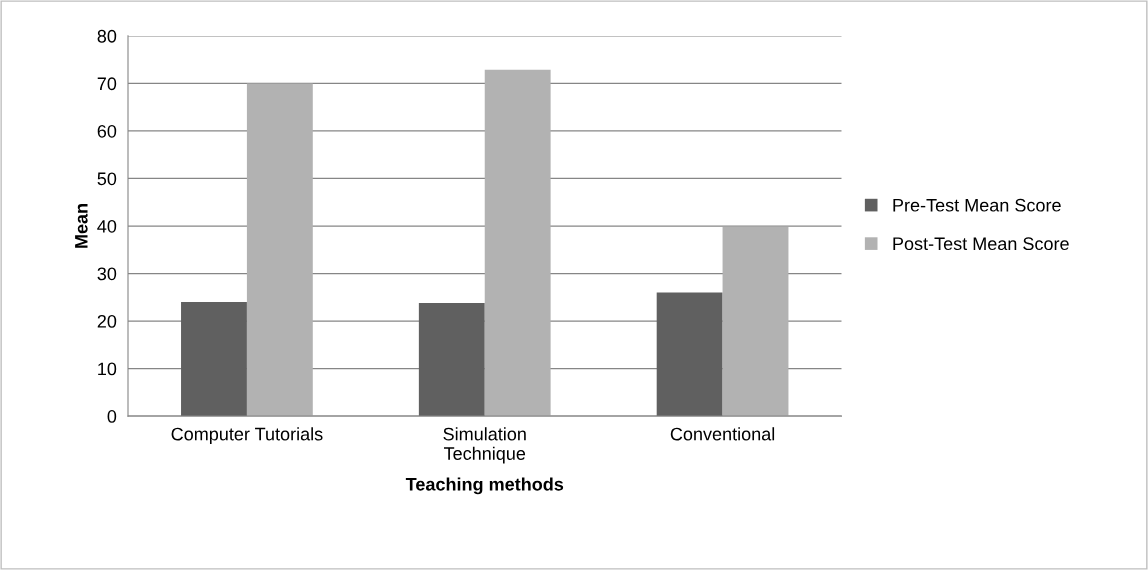  I want to click on y-tick-label: 0, so click(112, 416).